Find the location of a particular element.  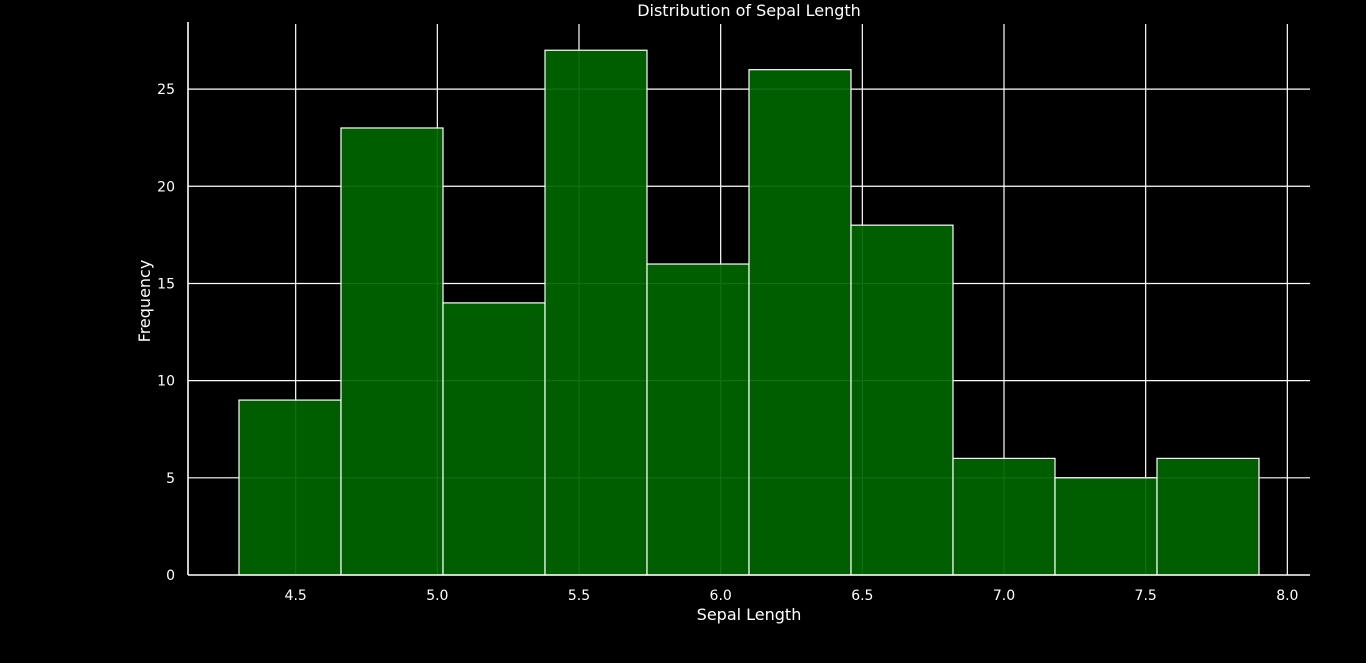

chart-title: Distribution of Sepal Length is located at coordinates (749, 10).